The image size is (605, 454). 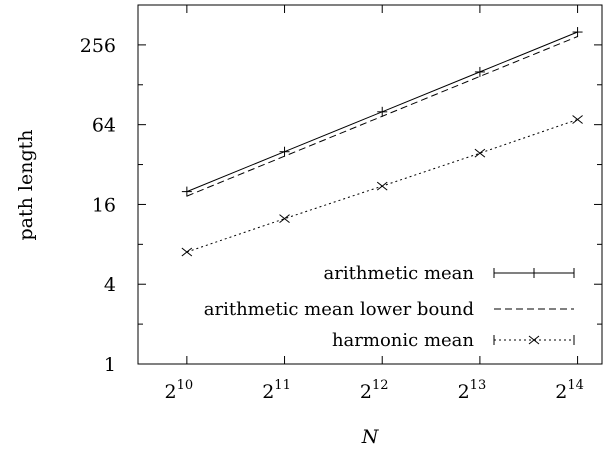 What do you see at coordinates (110, 285) in the screenshot?
I see `y-tick-label: 4` at bounding box center [110, 285].